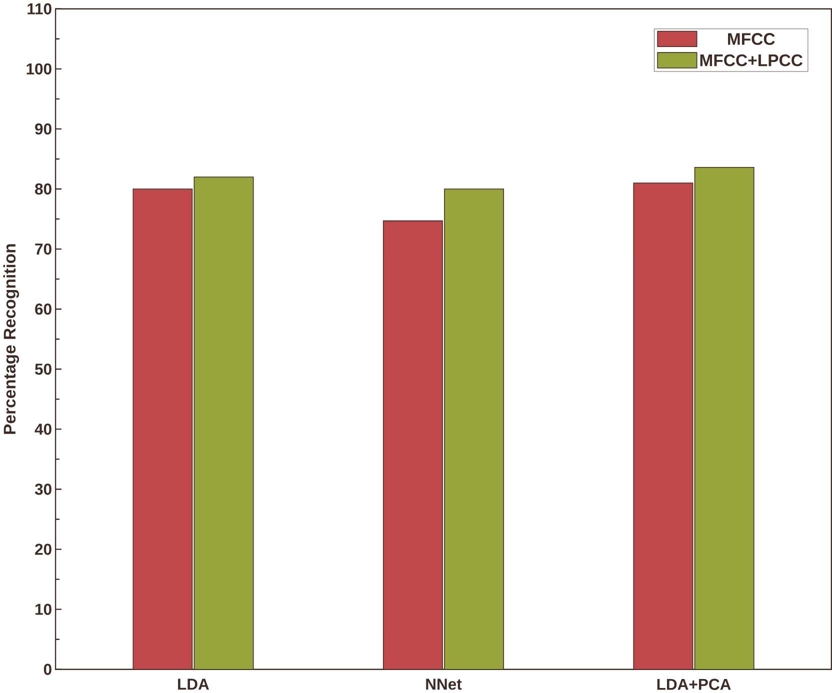 This screenshot has width=832, height=693. I want to click on x-tick-label: LDA+PCA, so click(694, 684).